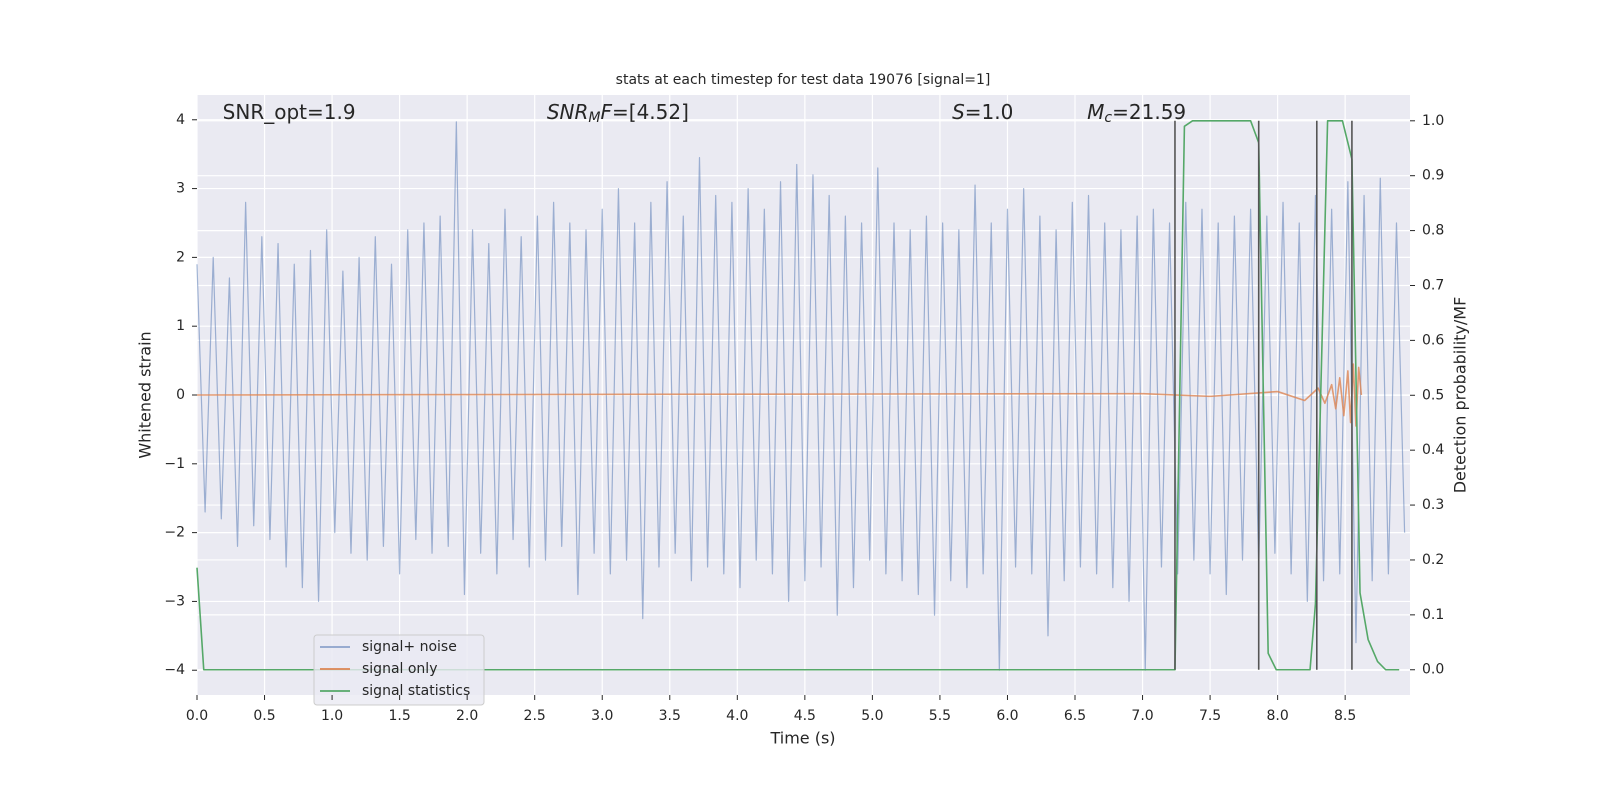  What do you see at coordinates (180, 189) in the screenshot?
I see `y-tick-label: 3` at bounding box center [180, 189].